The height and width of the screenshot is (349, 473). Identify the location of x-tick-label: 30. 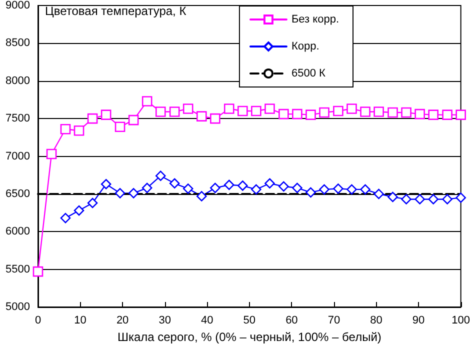
(164, 320).